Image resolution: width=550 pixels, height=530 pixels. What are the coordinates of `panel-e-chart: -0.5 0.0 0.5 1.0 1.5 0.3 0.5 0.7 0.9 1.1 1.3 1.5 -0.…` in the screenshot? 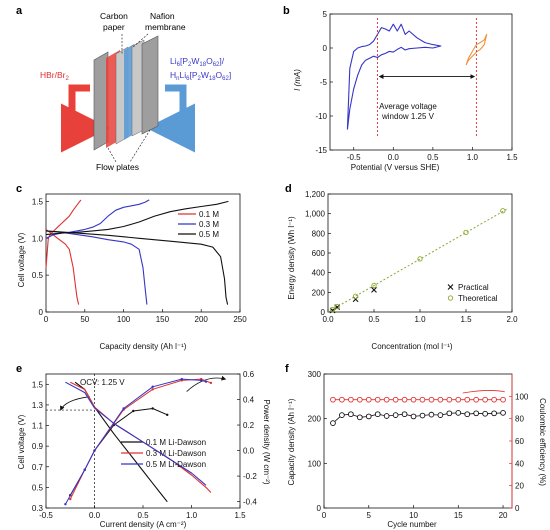 It's located at (144, 445).